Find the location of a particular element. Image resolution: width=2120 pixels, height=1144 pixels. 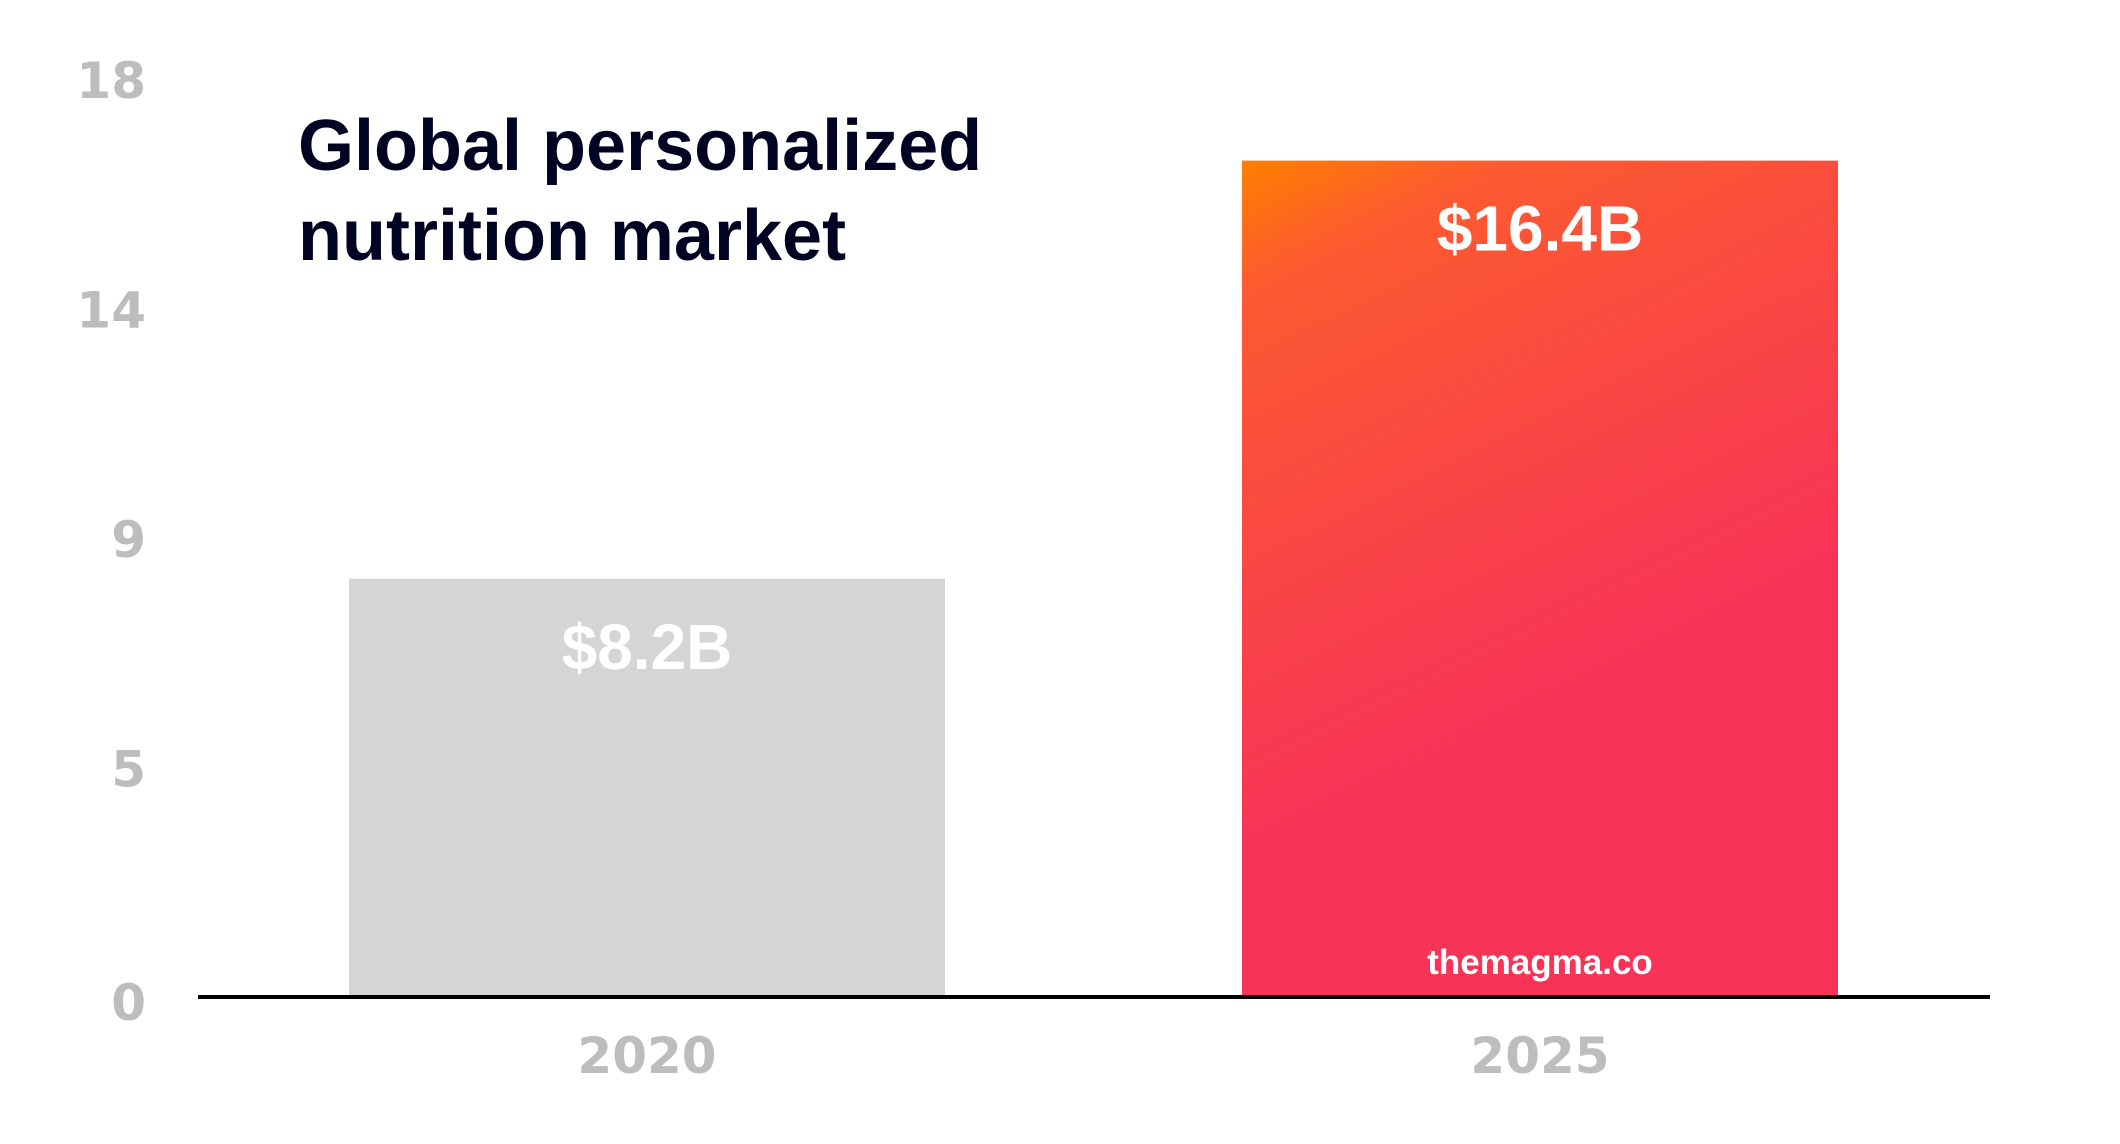

value-label-2020: $8.2B is located at coordinates (647, 647).